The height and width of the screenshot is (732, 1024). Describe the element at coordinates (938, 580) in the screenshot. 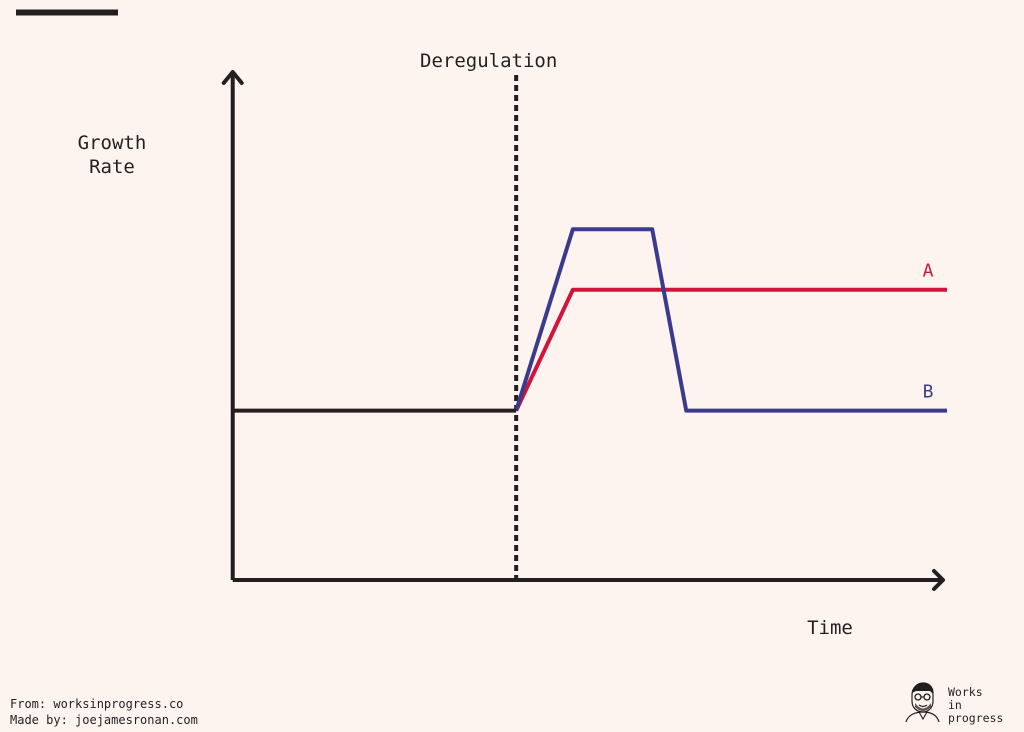

I see `x-axis-arrowhead` at that location.